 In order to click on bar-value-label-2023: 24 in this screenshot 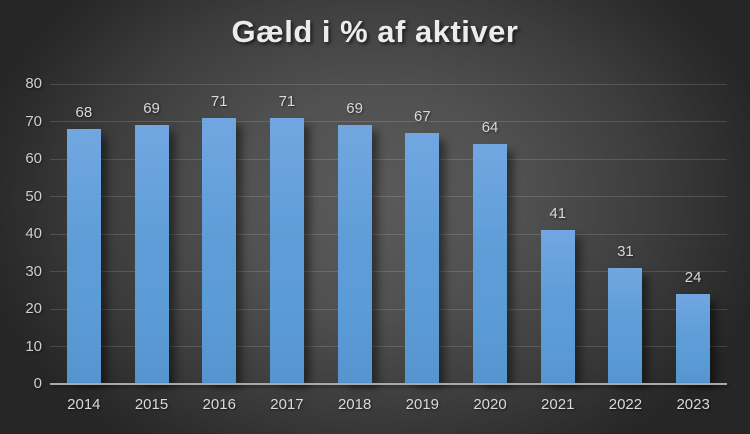, I will do `click(693, 277)`.